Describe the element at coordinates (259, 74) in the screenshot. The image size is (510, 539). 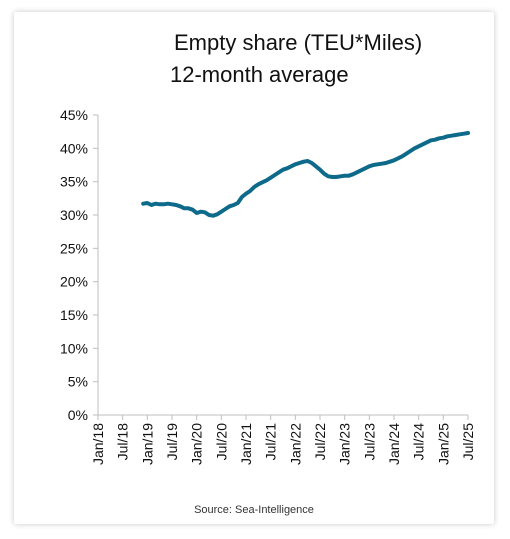
I see `chart-subtitle: 12-month average` at that location.